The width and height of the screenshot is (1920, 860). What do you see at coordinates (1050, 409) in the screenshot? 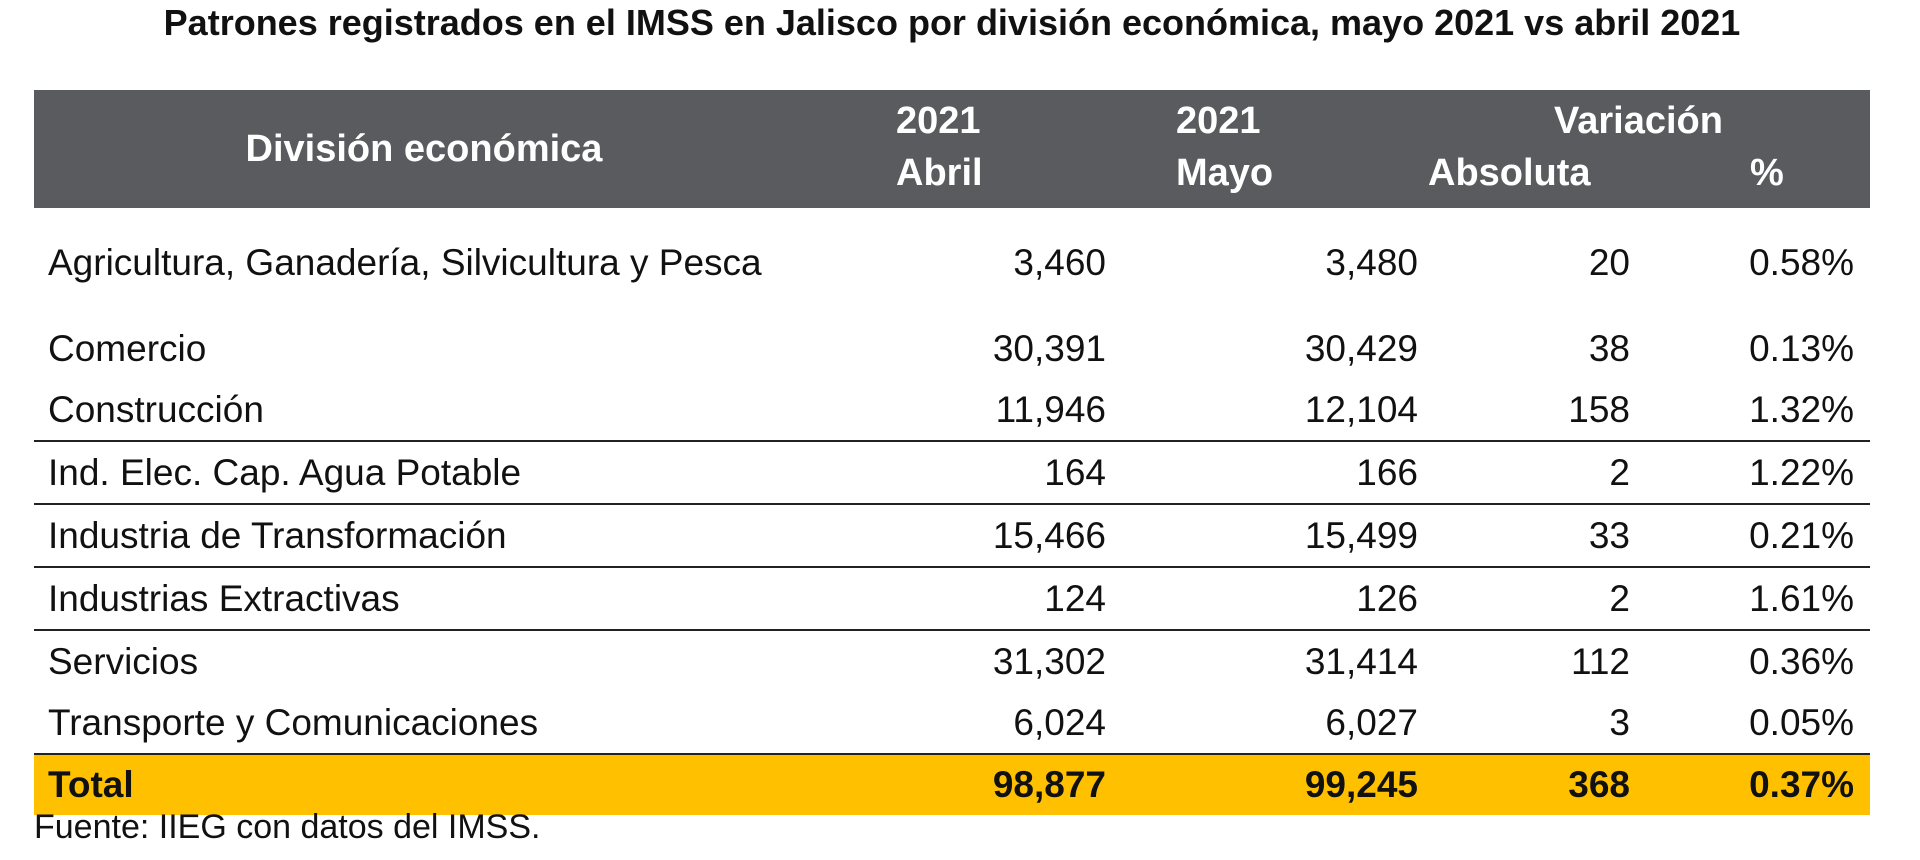
I see `row-abril: 11,946` at bounding box center [1050, 409].